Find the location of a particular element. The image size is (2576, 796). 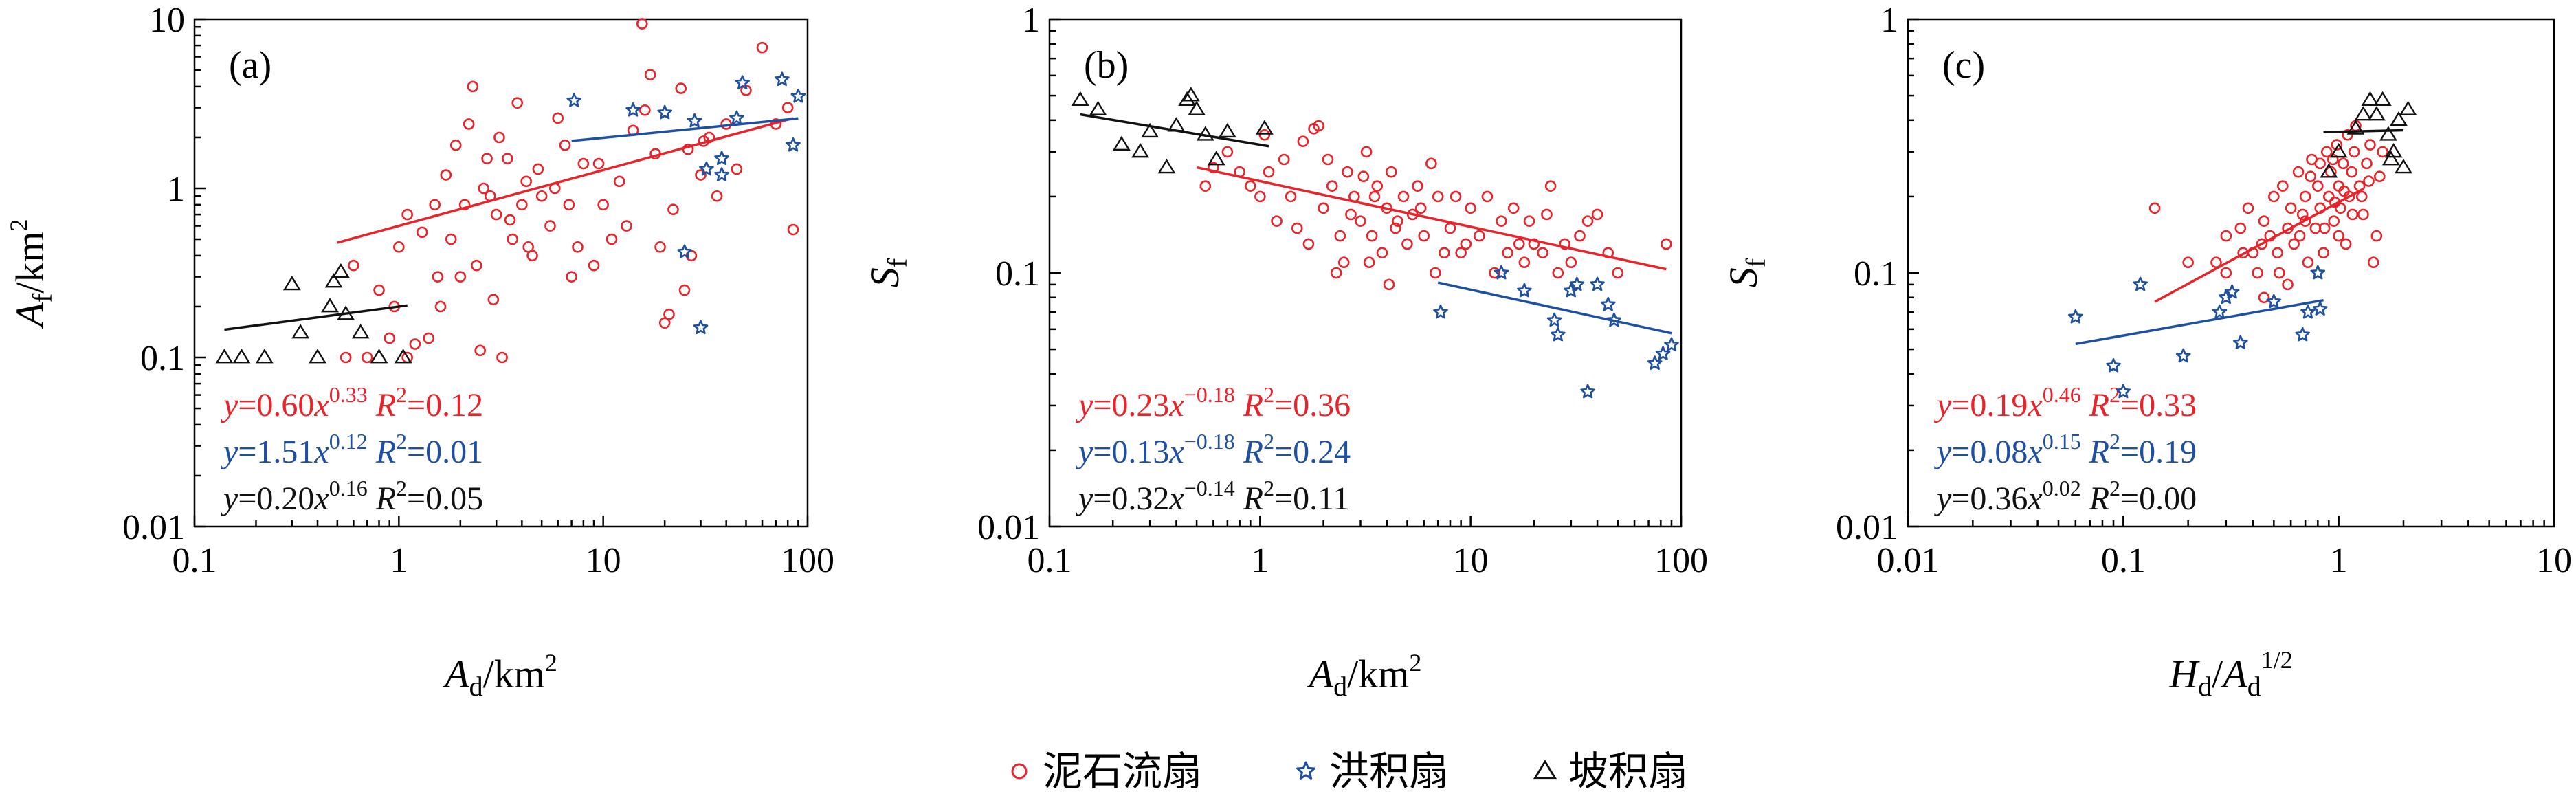

y-axis-label: Sf is located at coordinates (888, 272).